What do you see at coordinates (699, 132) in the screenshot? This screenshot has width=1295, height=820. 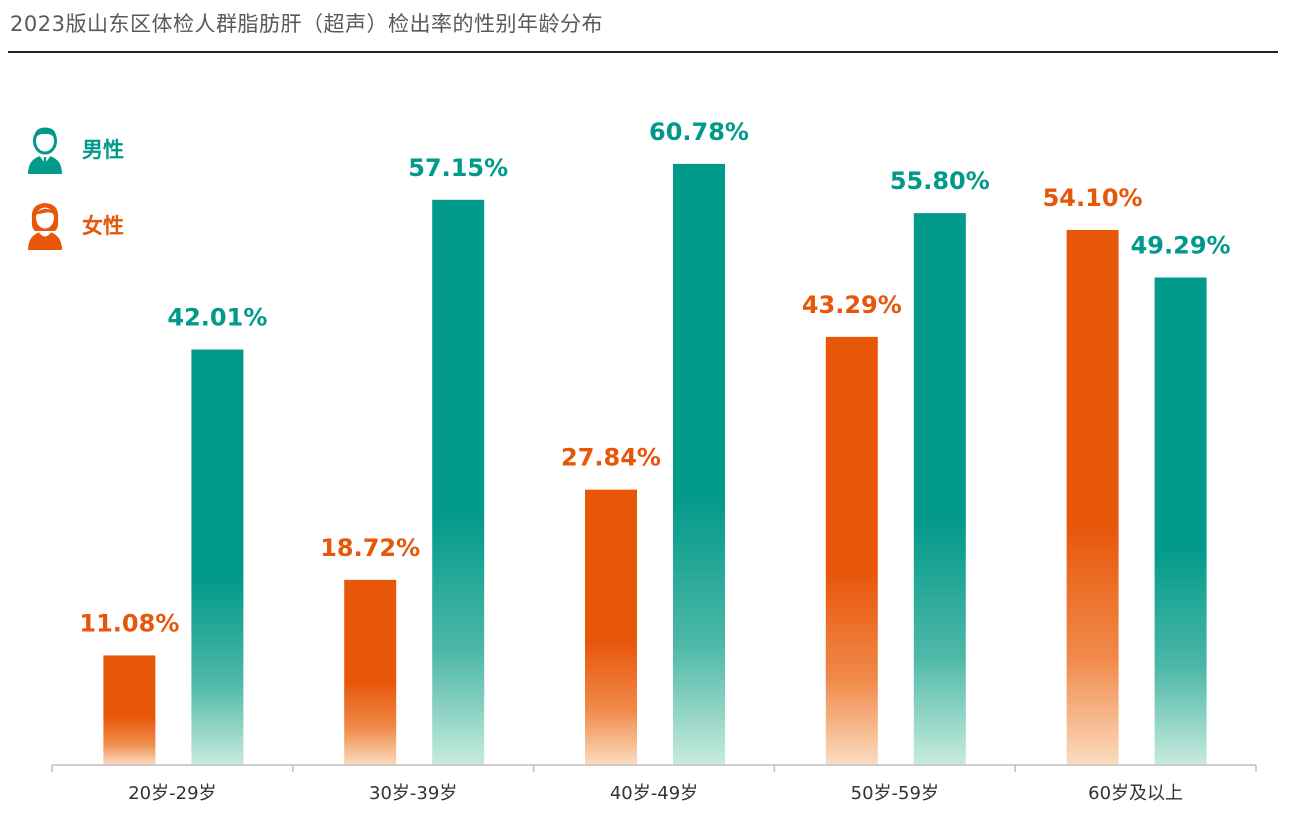 I see `data-label-male: 60.78%` at bounding box center [699, 132].